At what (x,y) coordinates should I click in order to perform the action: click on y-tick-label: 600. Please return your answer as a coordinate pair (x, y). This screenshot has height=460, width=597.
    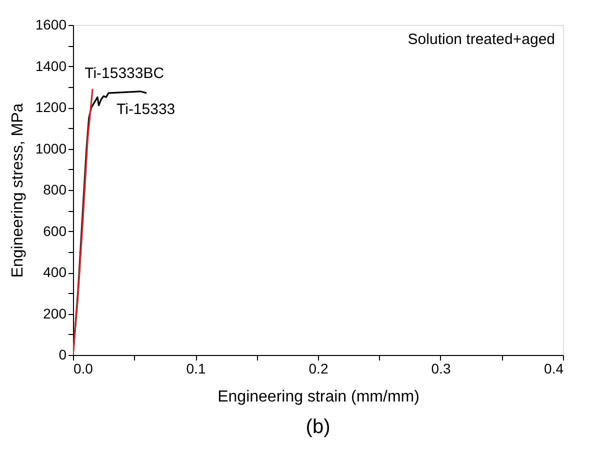
    Looking at the image, I should click on (55, 230).